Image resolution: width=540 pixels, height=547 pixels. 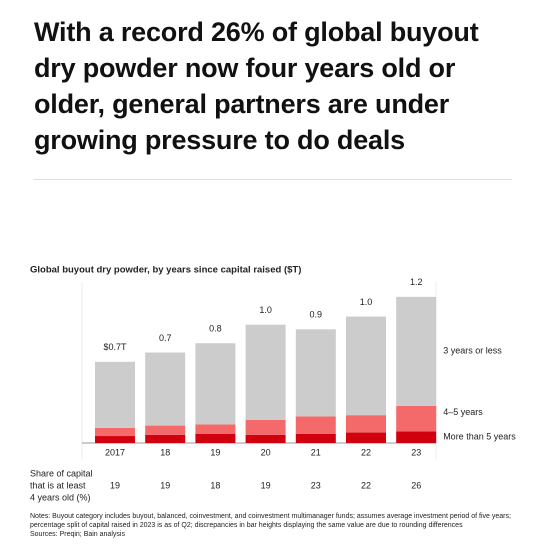 I want to click on x-tick-label: 23, so click(x=416, y=452).